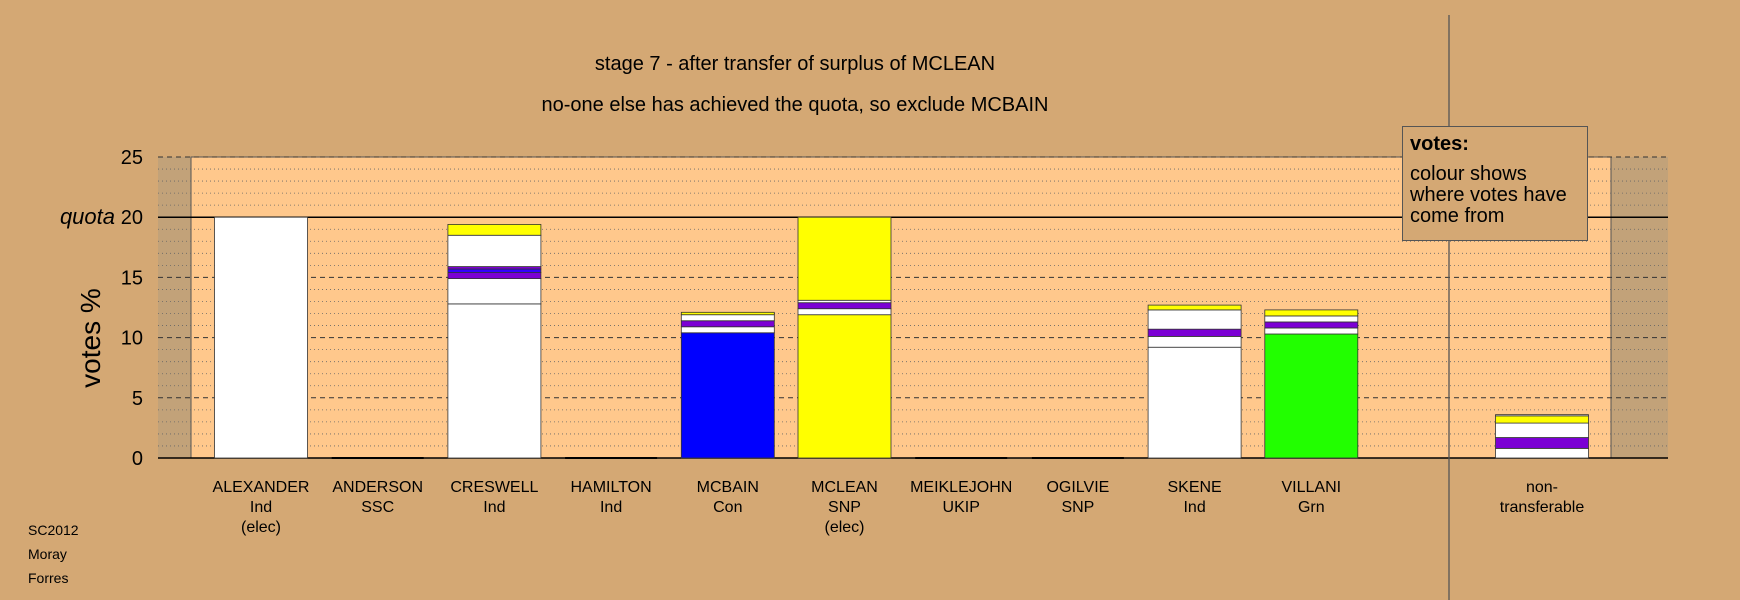 Image resolution: width=1740 pixels, height=600 pixels. I want to click on candidate-name: MCLEAN, so click(844, 487).